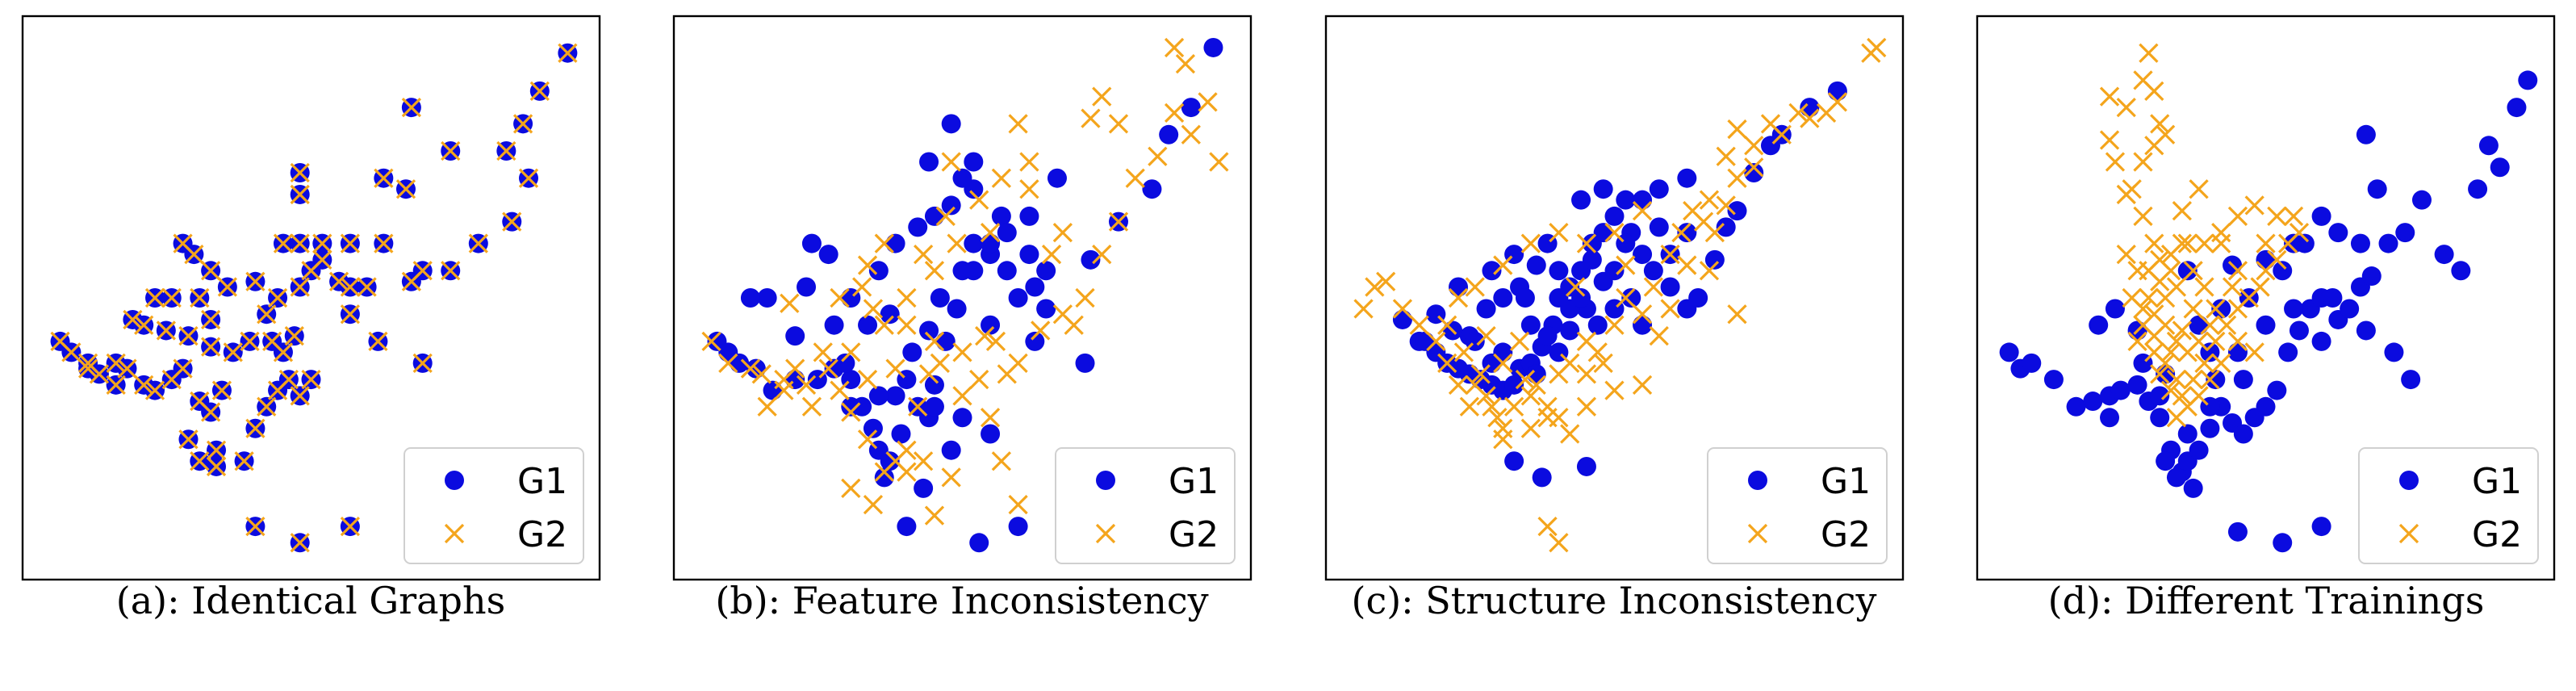 This screenshot has width=2576, height=691. What do you see at coordinates (2266, 600) in the screenshot?
I see `caption-d: (d): Different Trainings` at bounding box center [2266, 600].